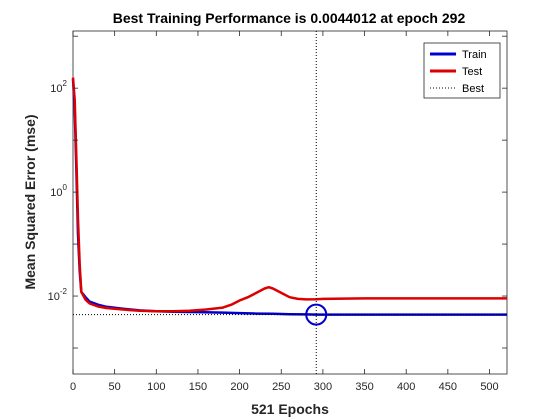 The width and height of the screenshot is (560, 420). Describe the element at coordinates (58, 295) in the screenshot. I see `y-tick-label: 10⁻²` at that location.